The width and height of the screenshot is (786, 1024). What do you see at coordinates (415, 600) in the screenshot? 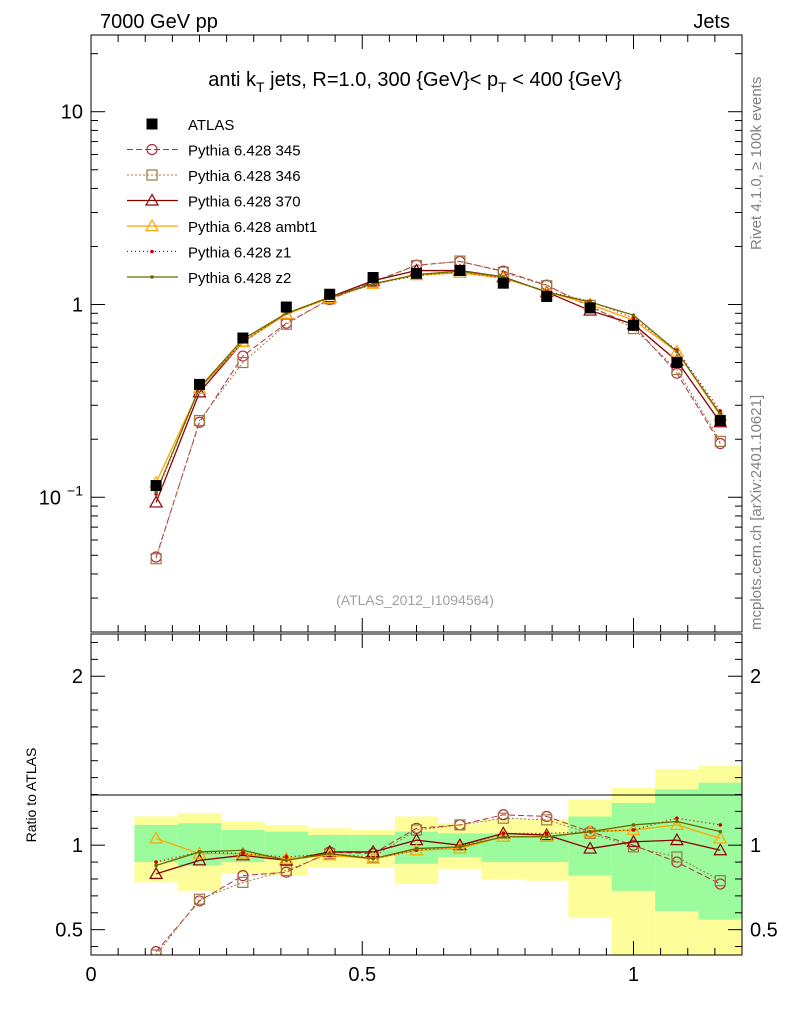
I see `analysis-watermark: (ATLAS_2012_I1094564)` at bounding box center [415, 600].